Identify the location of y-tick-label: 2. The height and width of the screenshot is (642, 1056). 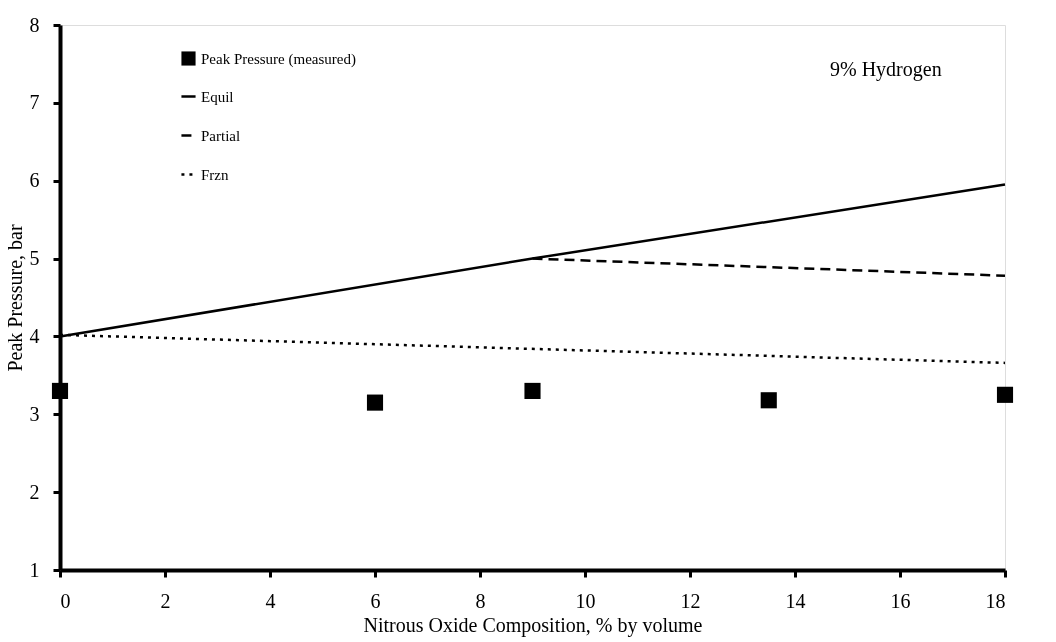
(34, 491).